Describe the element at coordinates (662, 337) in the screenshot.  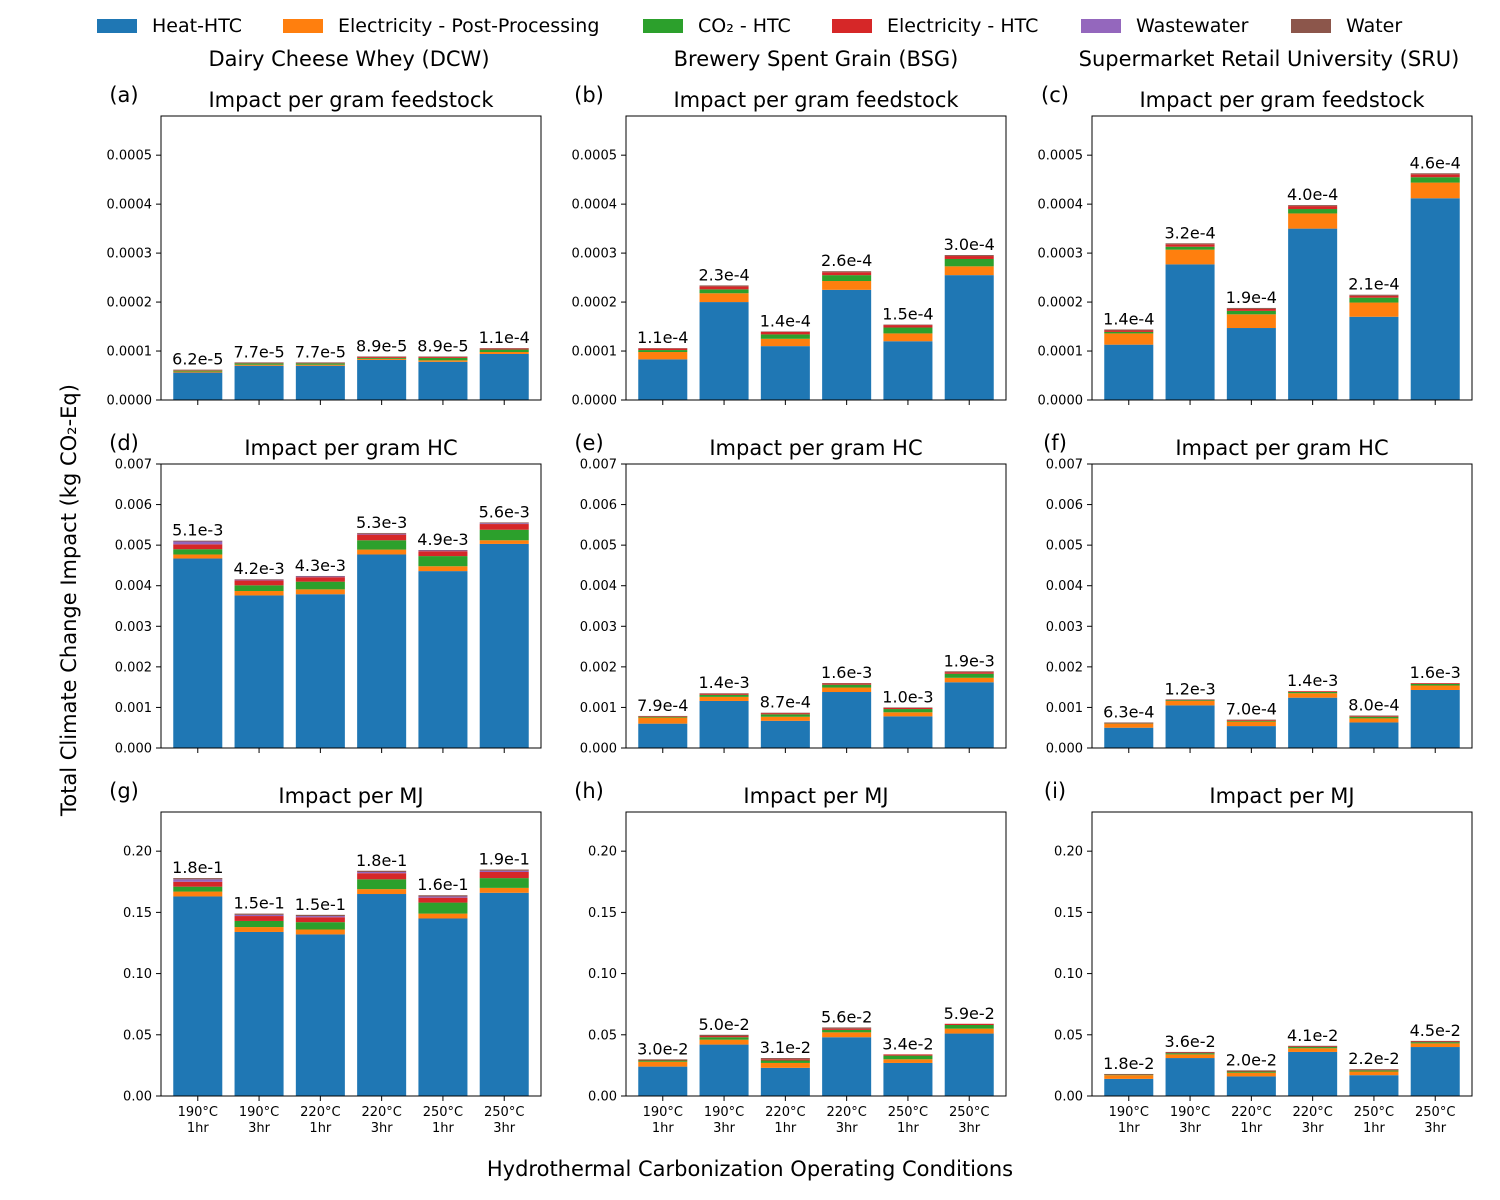
I see `bar-total-label: 1.1e-4` at that location.